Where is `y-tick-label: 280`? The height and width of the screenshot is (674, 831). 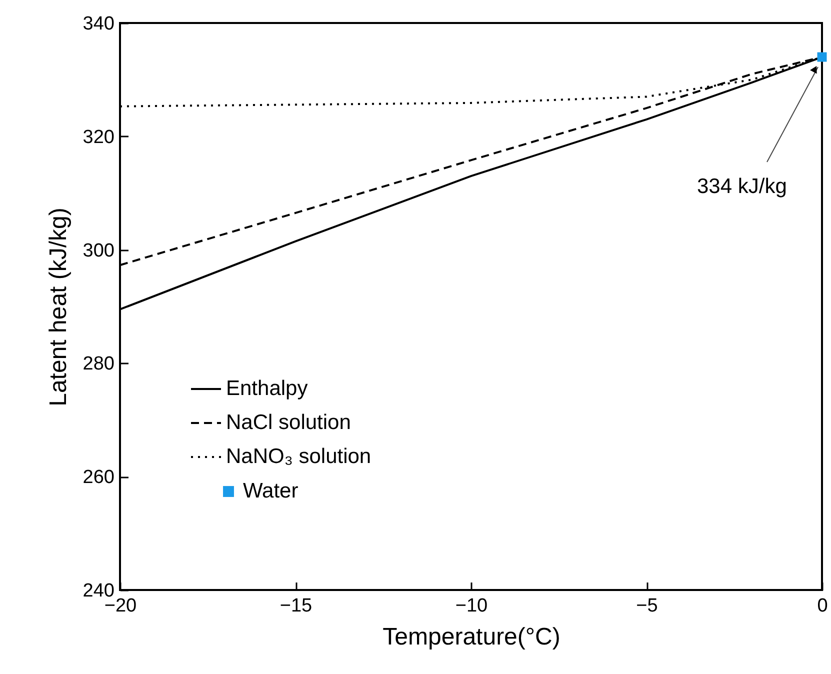
y-tick-label: 280 is located at coordinates (98, 364).